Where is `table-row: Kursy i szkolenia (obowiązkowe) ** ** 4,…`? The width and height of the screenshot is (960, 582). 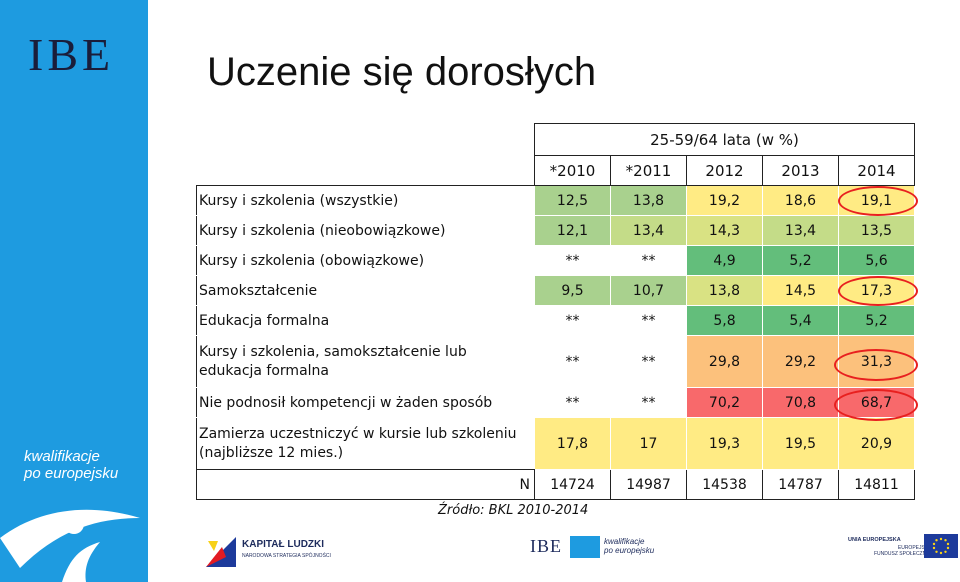
table-row: Kursy i szkolenia (obowiązkowe) ** ** 4,… is located at coordinates (555, 260).